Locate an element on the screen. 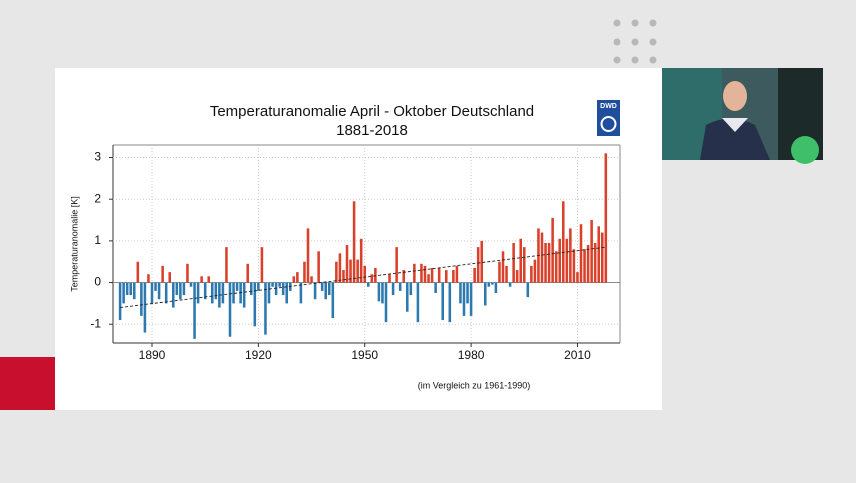 The height and width of the screenshot is (483, 856). logo-text: DWD is located at coordinates (608, 106).